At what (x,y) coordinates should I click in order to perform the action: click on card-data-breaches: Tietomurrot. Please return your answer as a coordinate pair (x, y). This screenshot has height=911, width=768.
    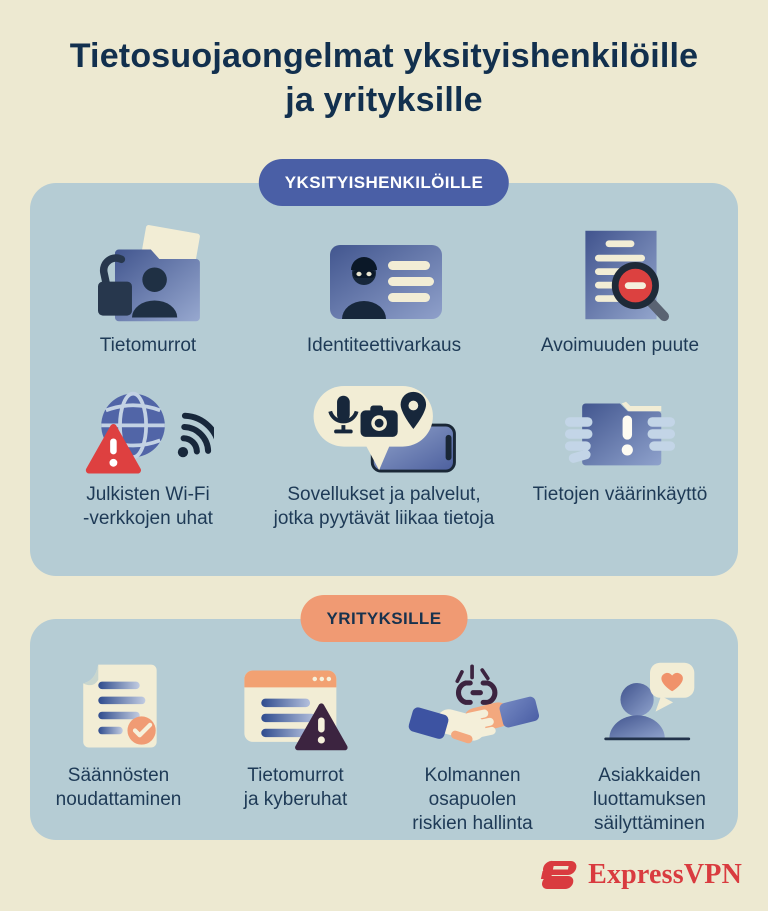
    Looking at the image, I should click on (148, 290).